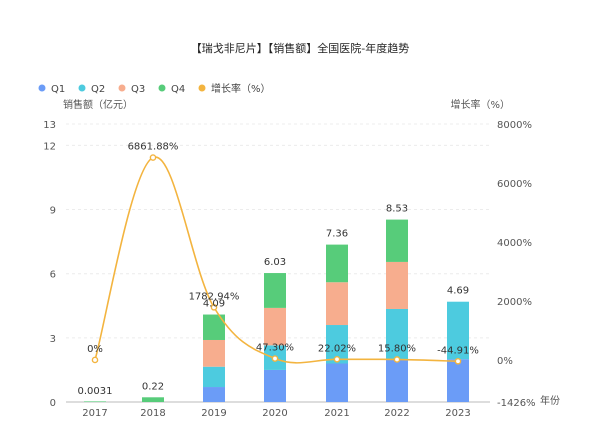 This screenshot has width=600, height=432. What do you see at coordinates (153, 399) in the screenshot?
I see `bar-q4-2018` at bounding box center [153, 399].